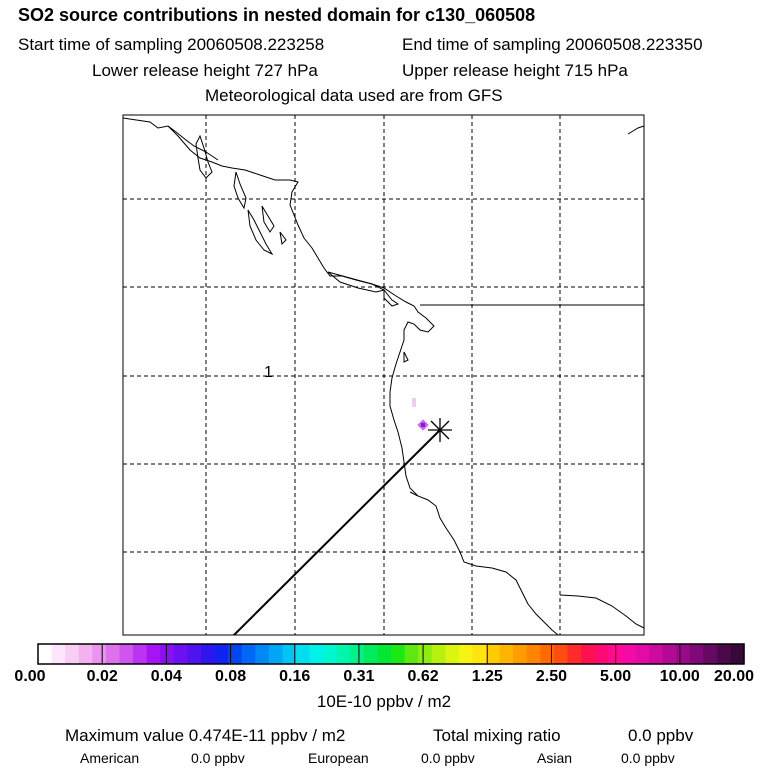 The image size is (768, 768). I want to click on european-value: 0.0 ppbv, so click(448, 758).